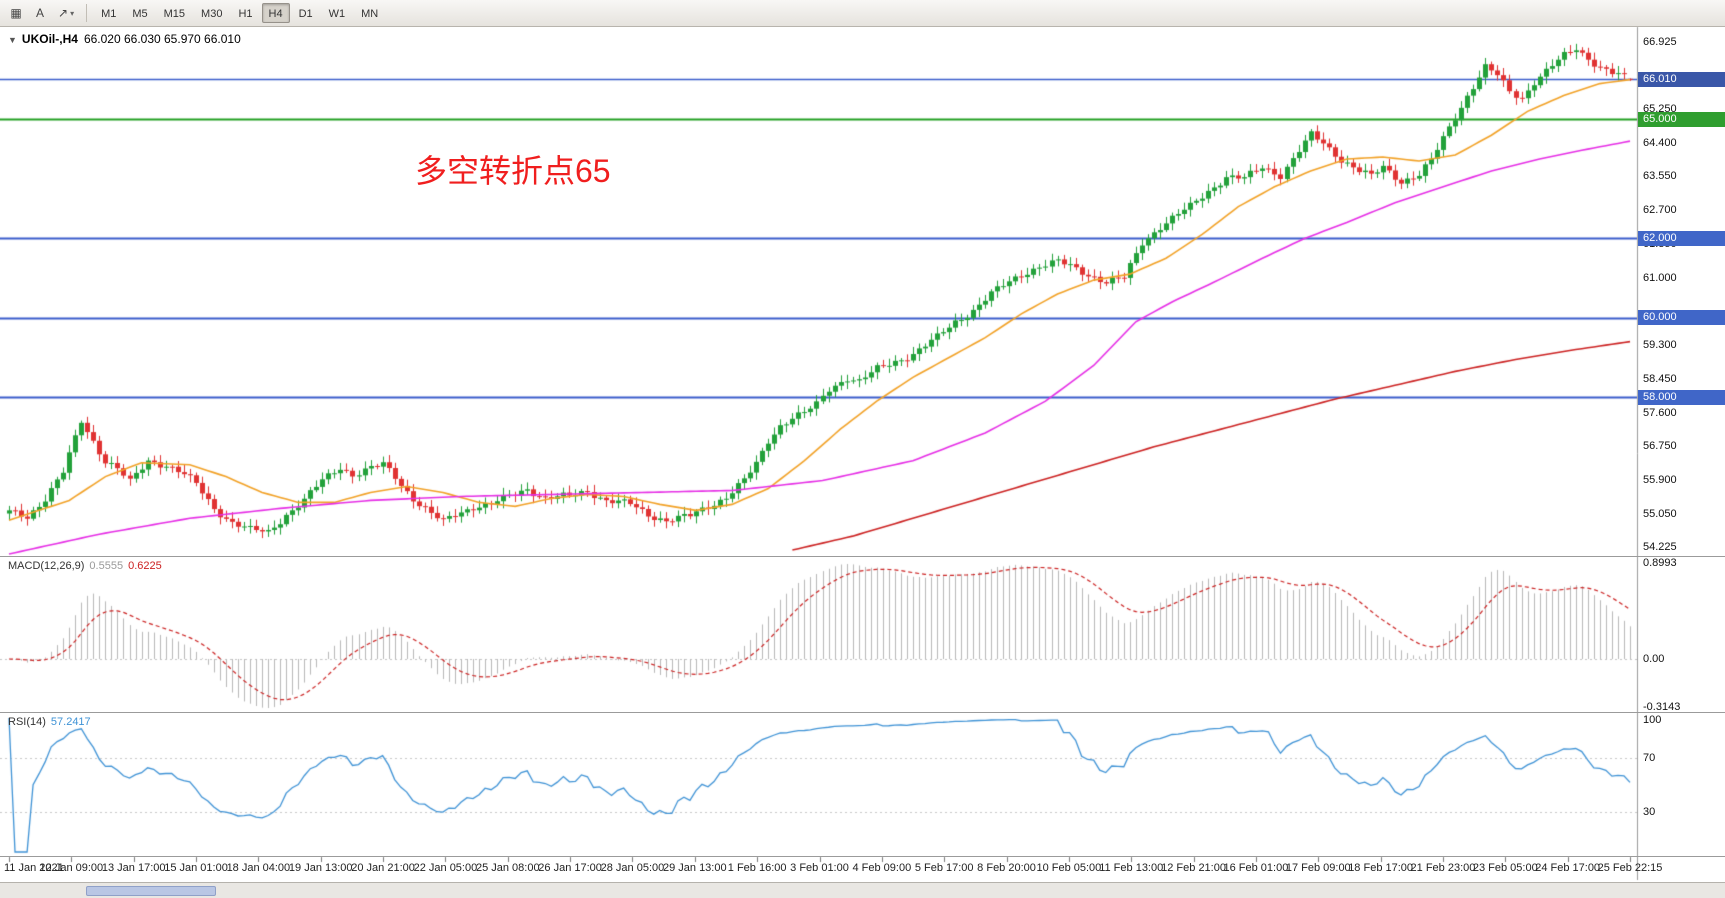 The height and width of the screenshot is (898, 1725). Describe the element at coordinates (1660, 446) in the screenshot. I see `price-tick: 56.750` at that location.